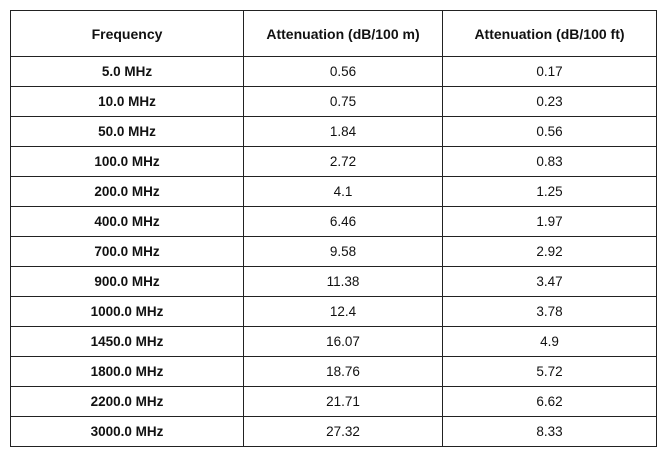 The height and width of the screenshot is (459, 668). I want to click on attenuation-db-per-100ft-cell: 0.56, so click(549, 131).